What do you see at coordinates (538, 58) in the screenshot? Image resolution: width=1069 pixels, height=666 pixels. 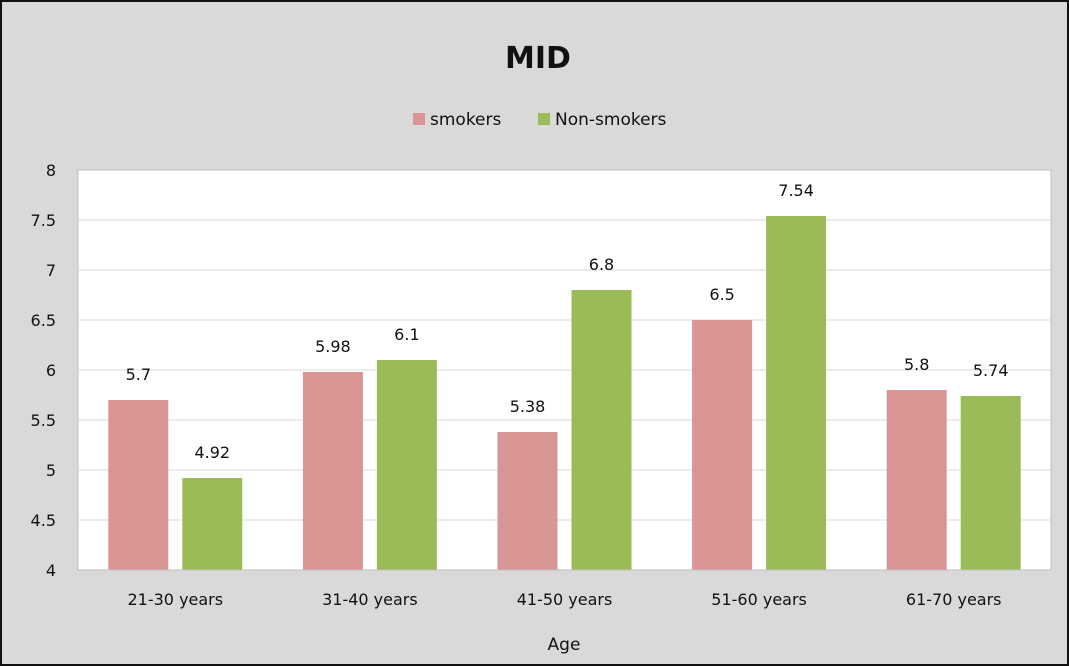 I see `chart-title: MID` at bounding box center [538, 58].